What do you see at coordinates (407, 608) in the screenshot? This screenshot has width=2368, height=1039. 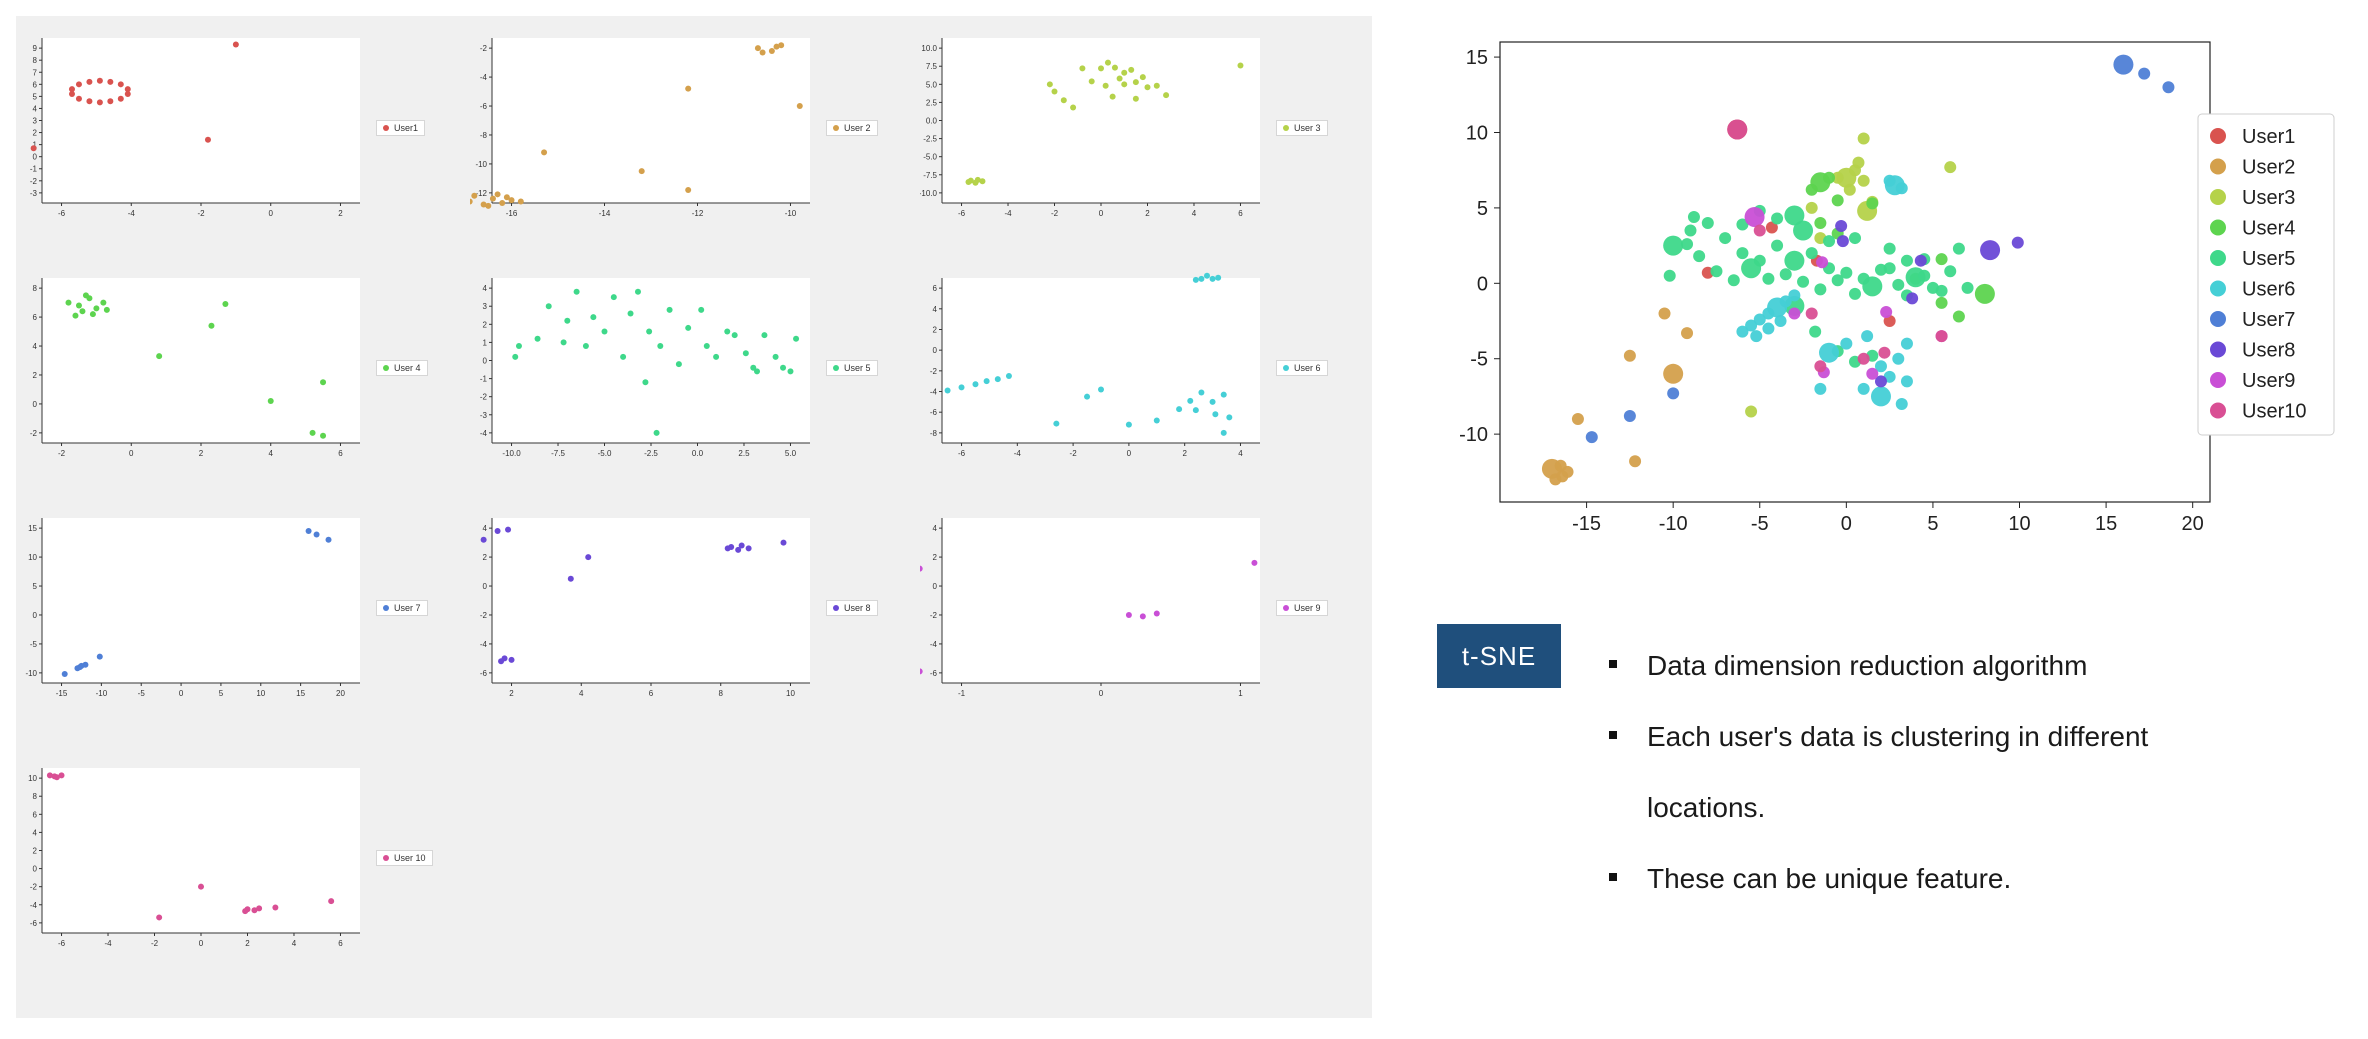 I see `legend-label: User 7` at bounding box center [407, 608].